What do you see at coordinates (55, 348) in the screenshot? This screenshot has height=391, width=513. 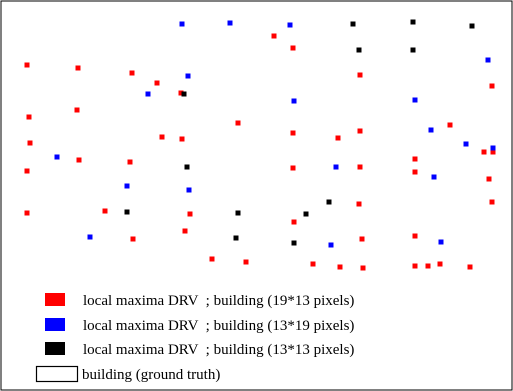 I see `black-legend-swatch` at bounding box center [55, 348].